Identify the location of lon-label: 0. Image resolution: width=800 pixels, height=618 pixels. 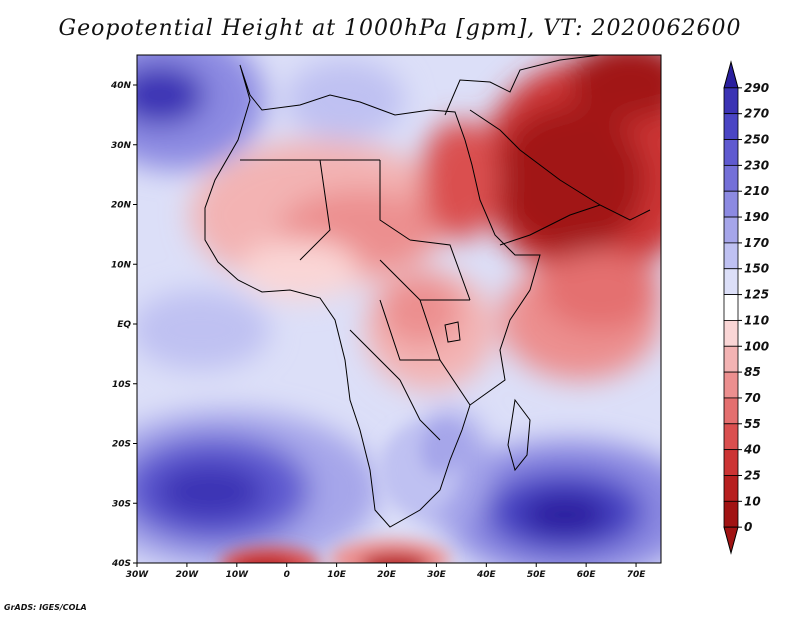
(287, 575).